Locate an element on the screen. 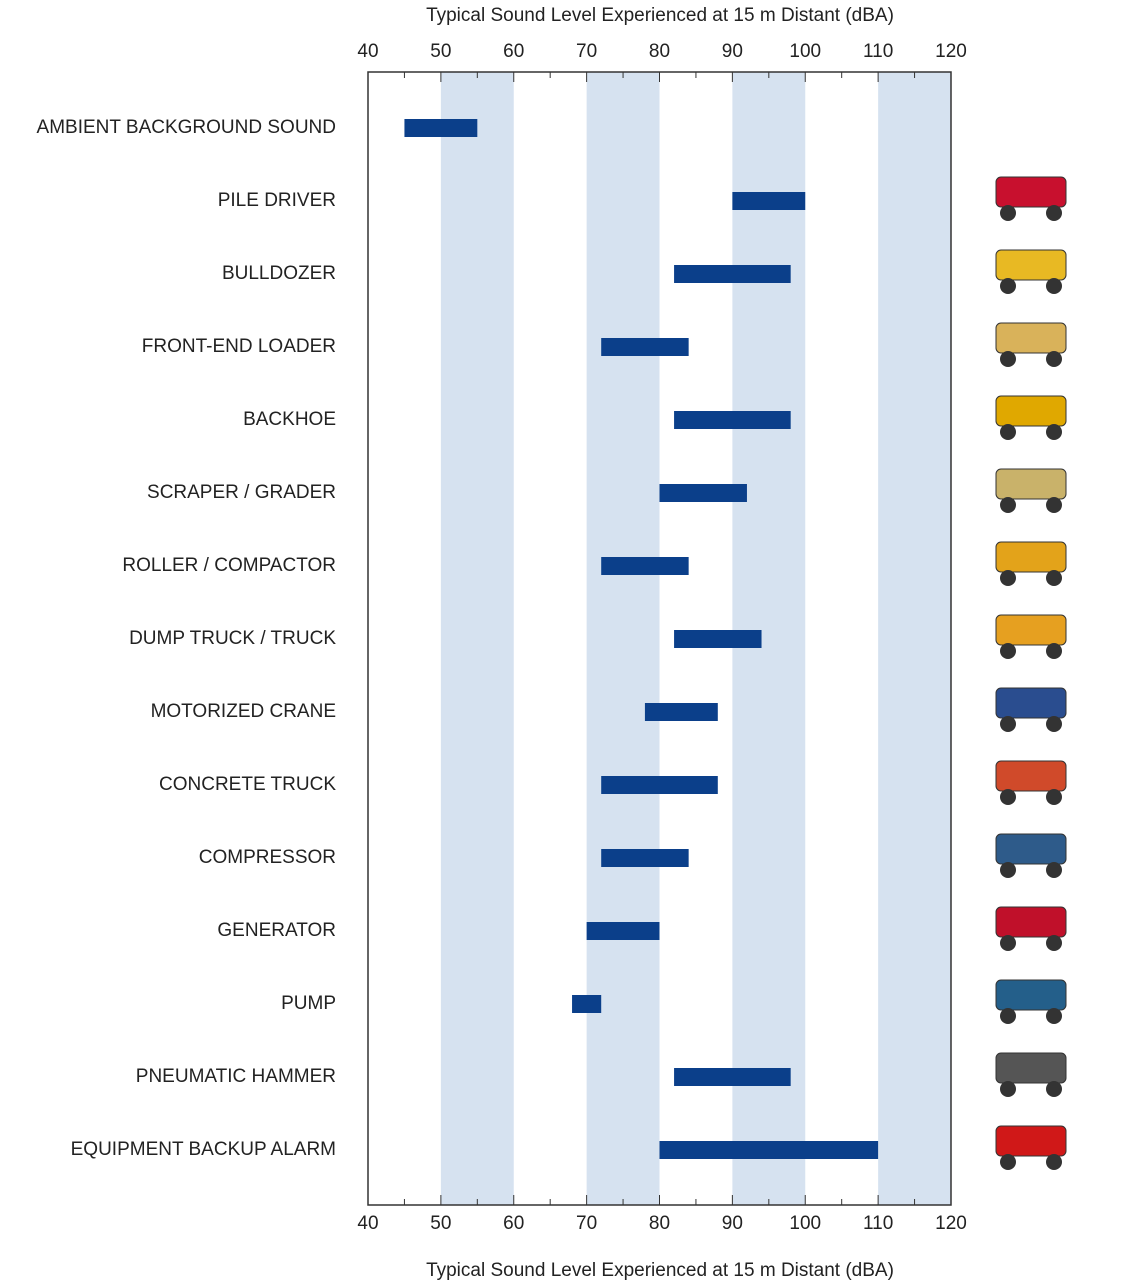 This screenshot has height=1283, width=1129. x-tick-label-top: 60 is located at coordinates (513, 51).